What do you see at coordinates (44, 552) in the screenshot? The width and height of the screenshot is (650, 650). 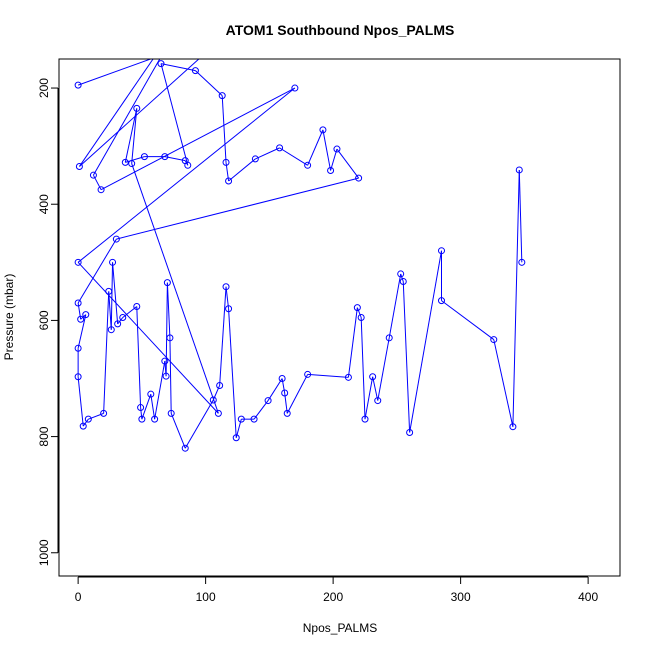 I see `y-tick-label: 1000` at bounding box center [44, 552].